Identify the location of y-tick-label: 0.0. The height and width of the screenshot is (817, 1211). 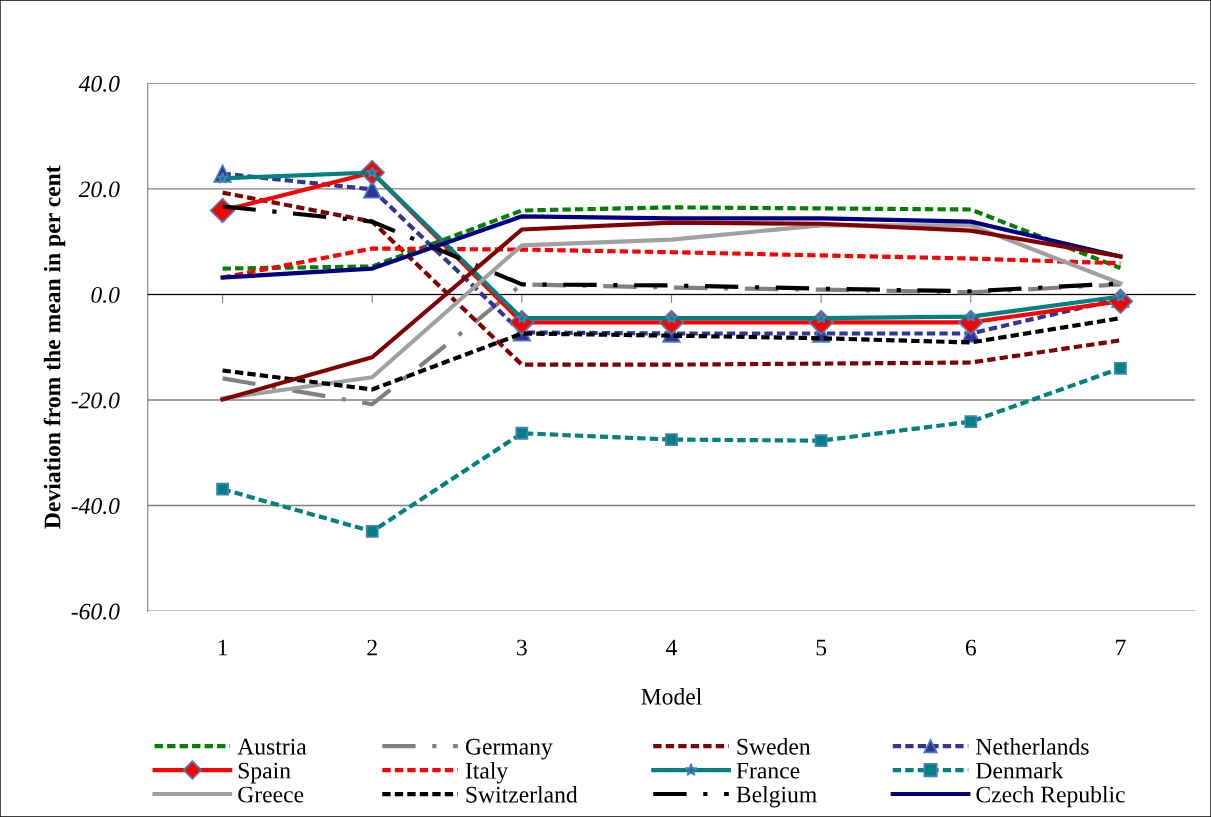
(105, 294).